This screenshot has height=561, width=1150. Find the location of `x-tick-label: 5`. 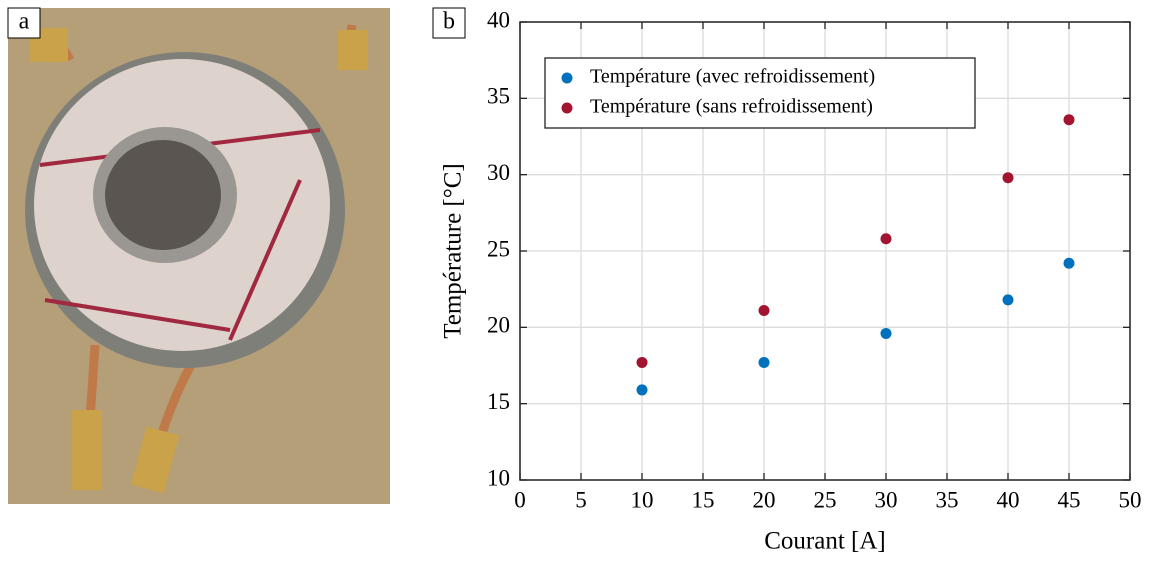

x-tick-label: 5 is located at coordinates (581, 499).